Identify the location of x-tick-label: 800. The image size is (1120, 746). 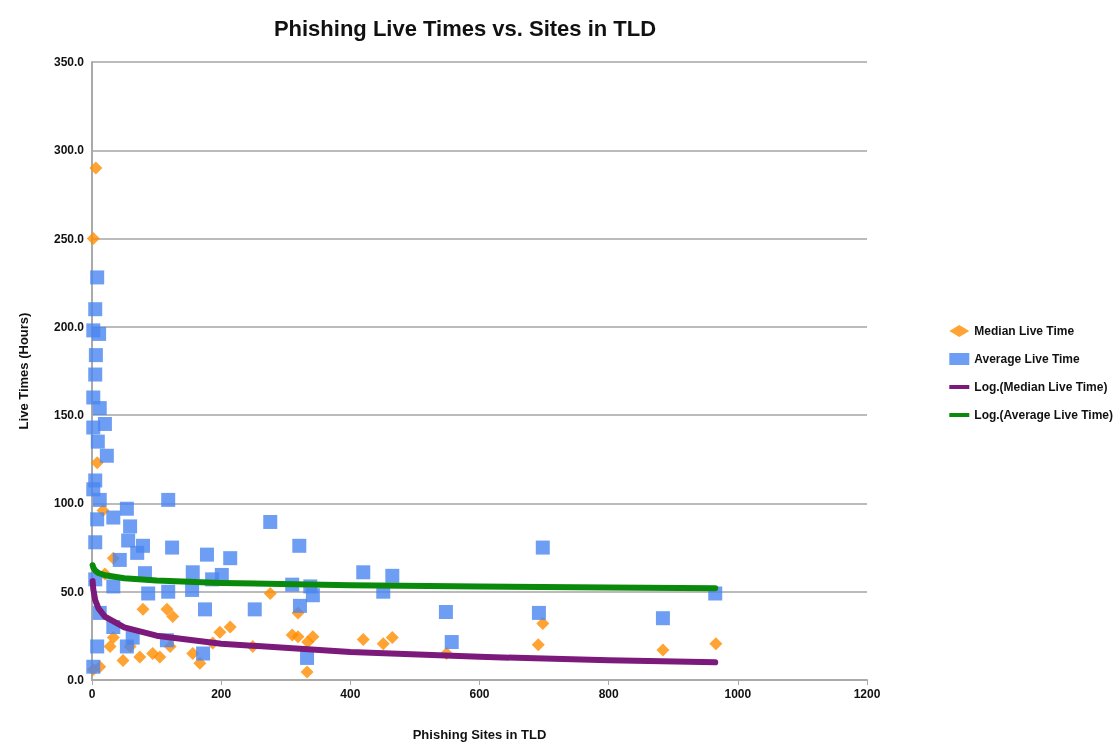
(608, 694).